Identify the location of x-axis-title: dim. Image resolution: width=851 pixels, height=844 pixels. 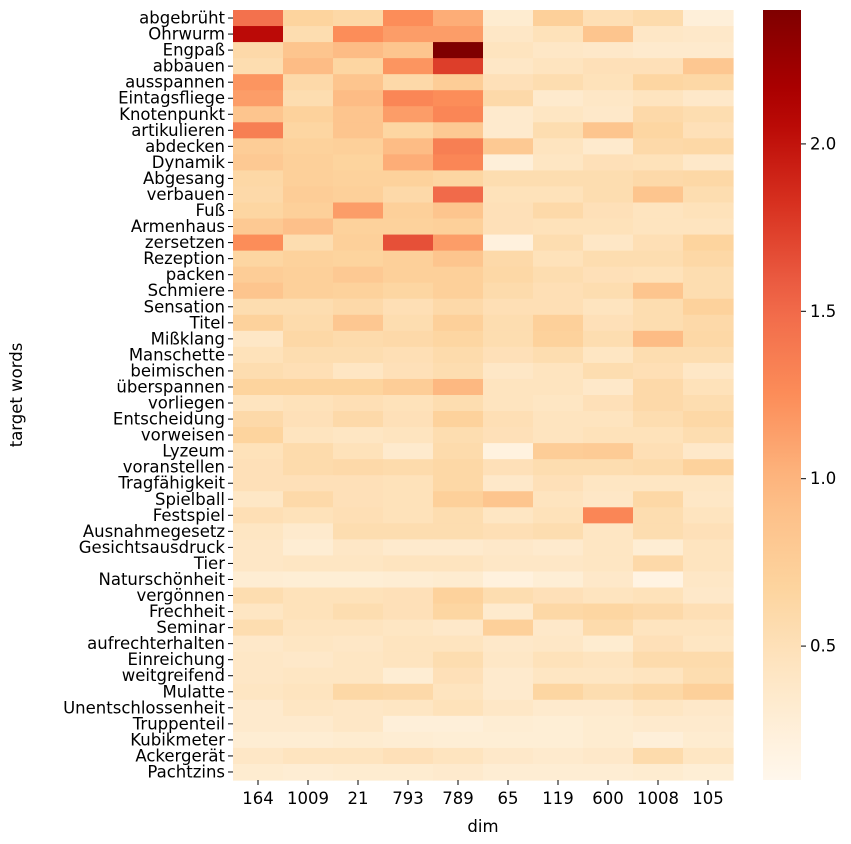
(482, 826).